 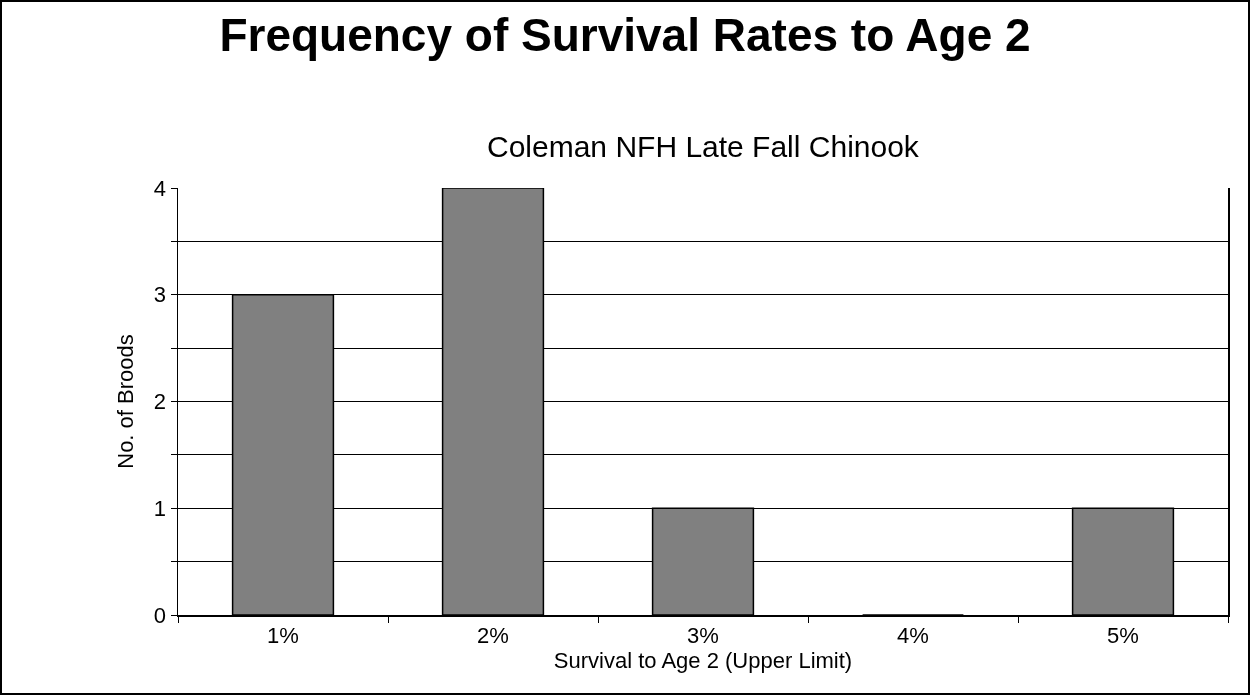 What do you see at coordinates (160, 295) in the screenshot?
I see `y-tick-label: 3` at bounding box center [160, 295].